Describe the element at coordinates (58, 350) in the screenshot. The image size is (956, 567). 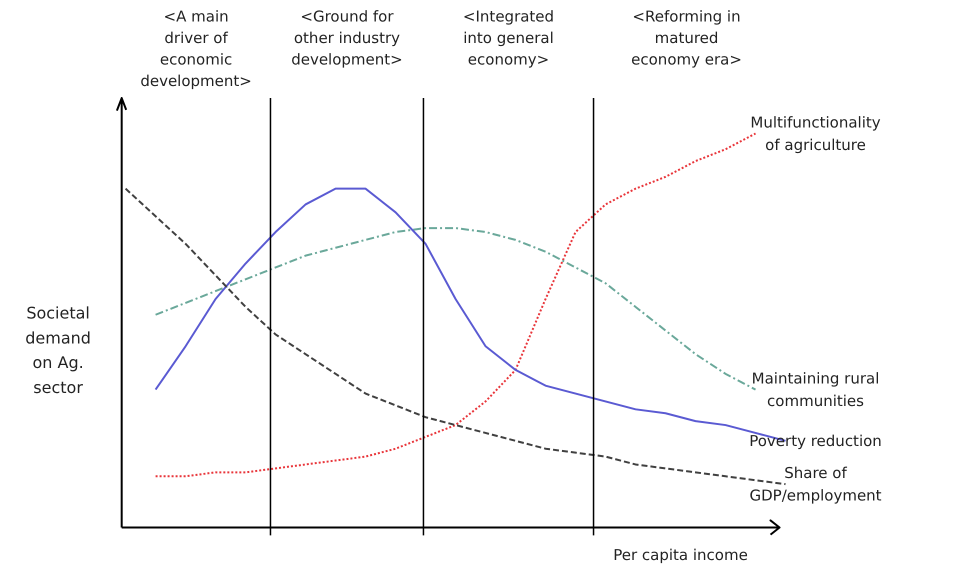
I see `y-axis-title: Societal demand on Ag. sector` at that location.